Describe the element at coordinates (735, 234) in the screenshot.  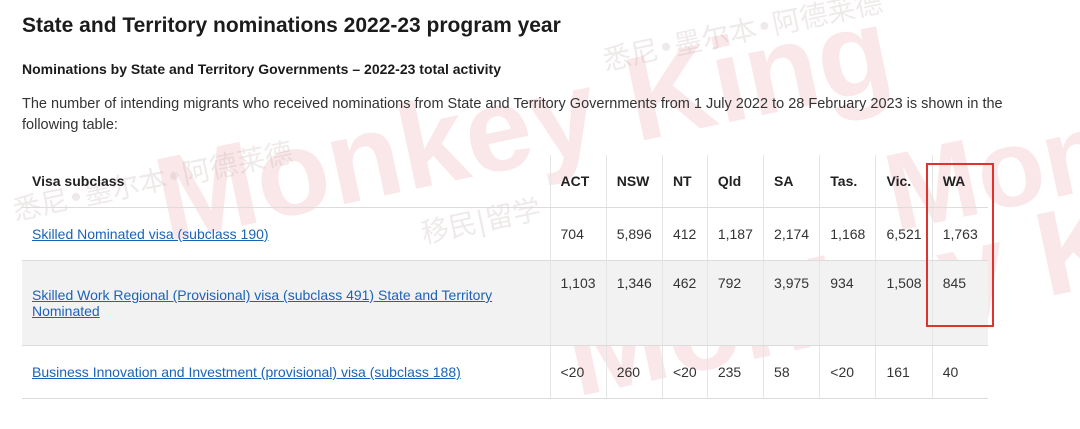
I see `cell-qld: 1,187` at that location.